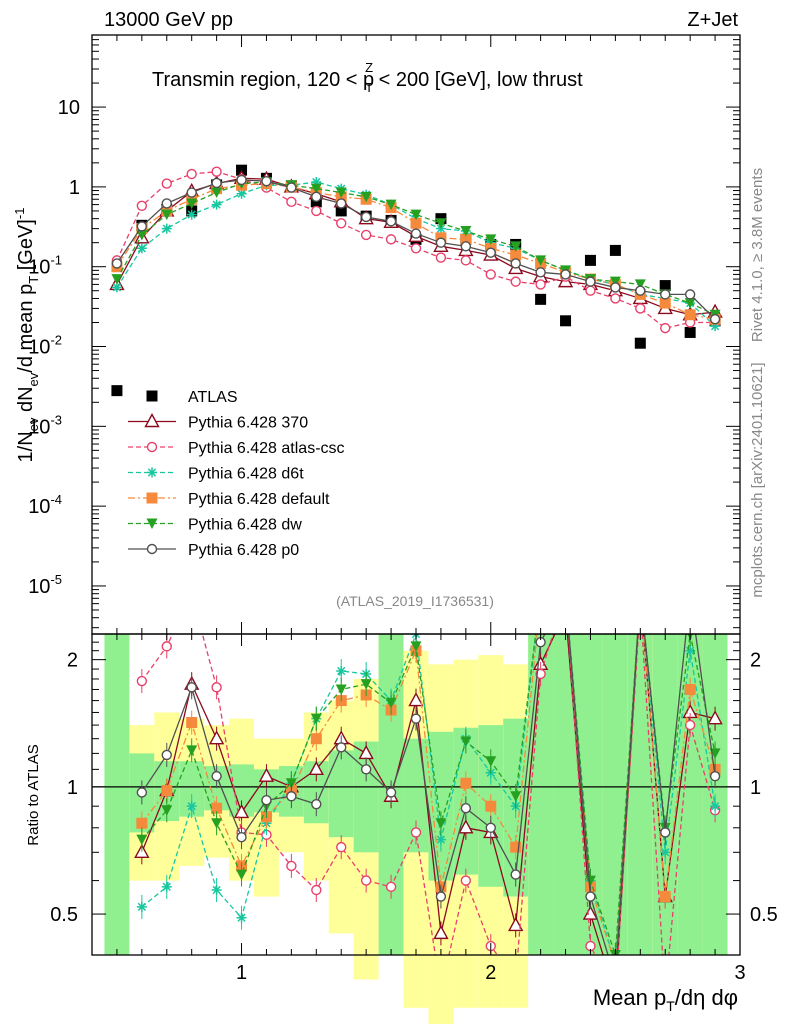  I want to click on y-tick-label: 10⁻³, so click(45, 425).